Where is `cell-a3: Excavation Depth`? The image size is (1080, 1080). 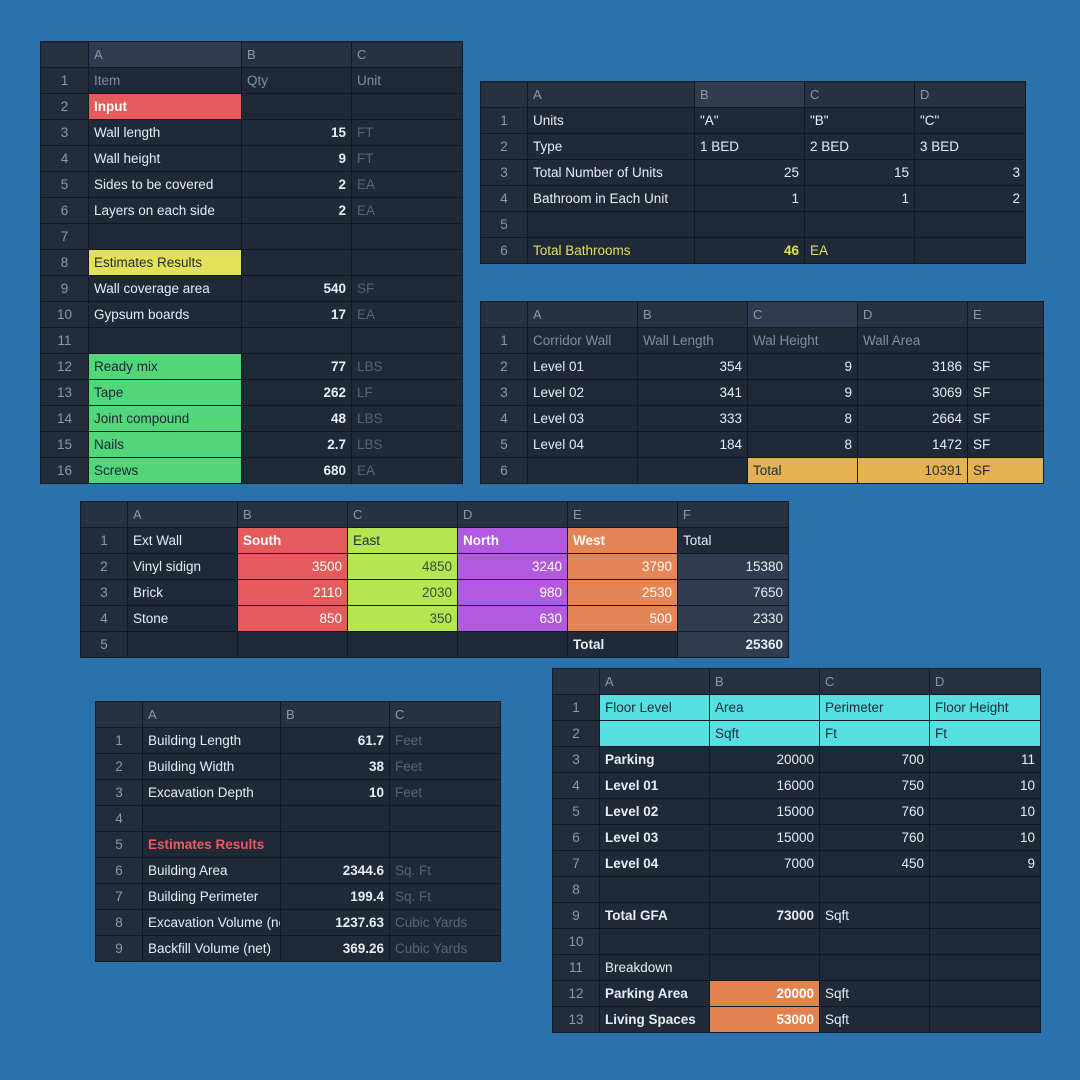 cell-a3: Excavation Depth is located at coordinates (212, 792).